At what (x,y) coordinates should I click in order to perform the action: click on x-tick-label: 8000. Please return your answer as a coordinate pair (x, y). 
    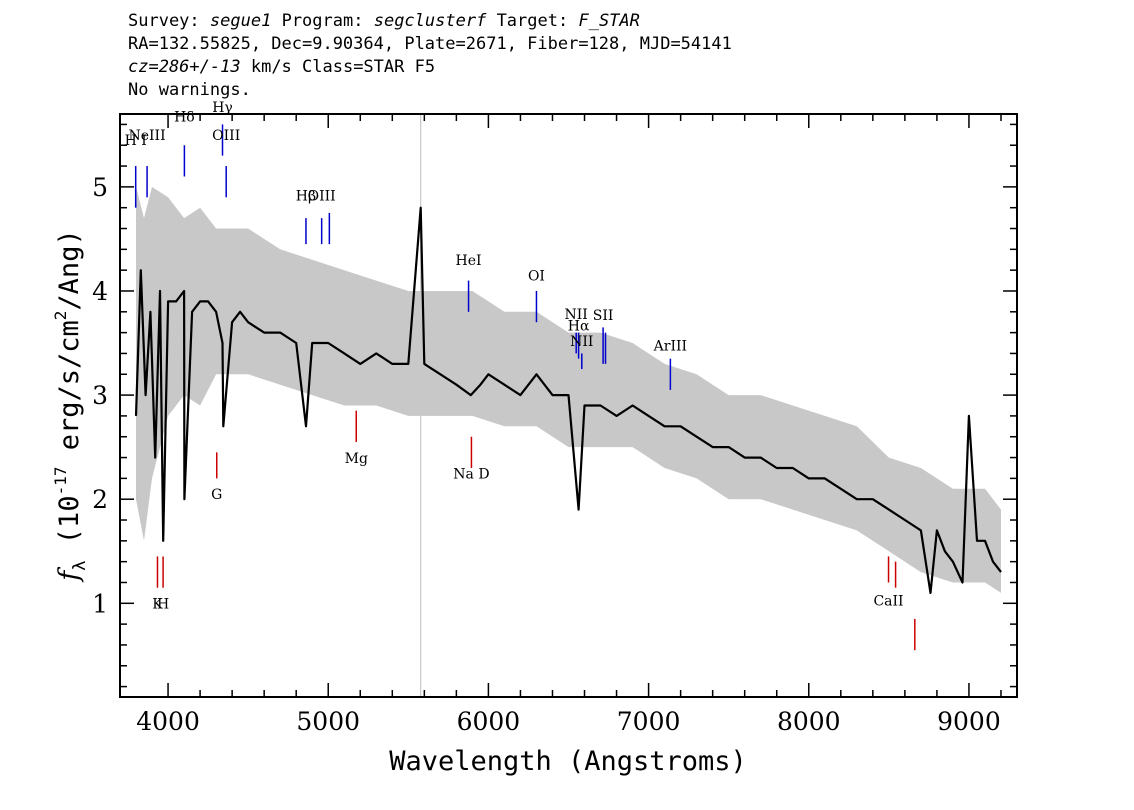
    Looking at the image, I should click on (809, 721).